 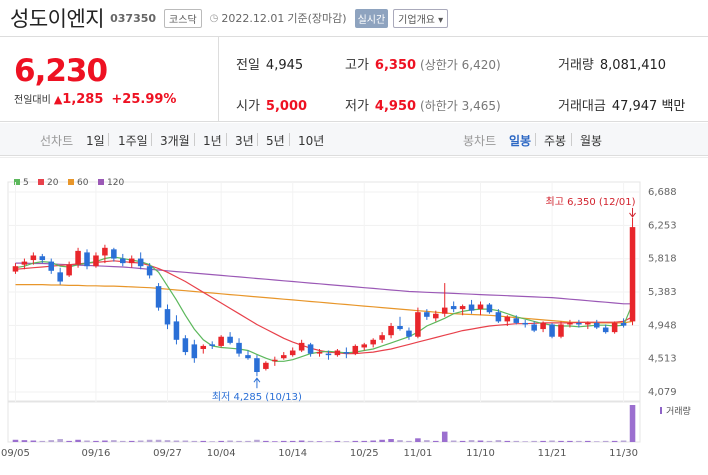 What do you see at coordinates (115, 183) in the screenshot?
I see `legend-label-120: 120` at bounding box center [115, 183].